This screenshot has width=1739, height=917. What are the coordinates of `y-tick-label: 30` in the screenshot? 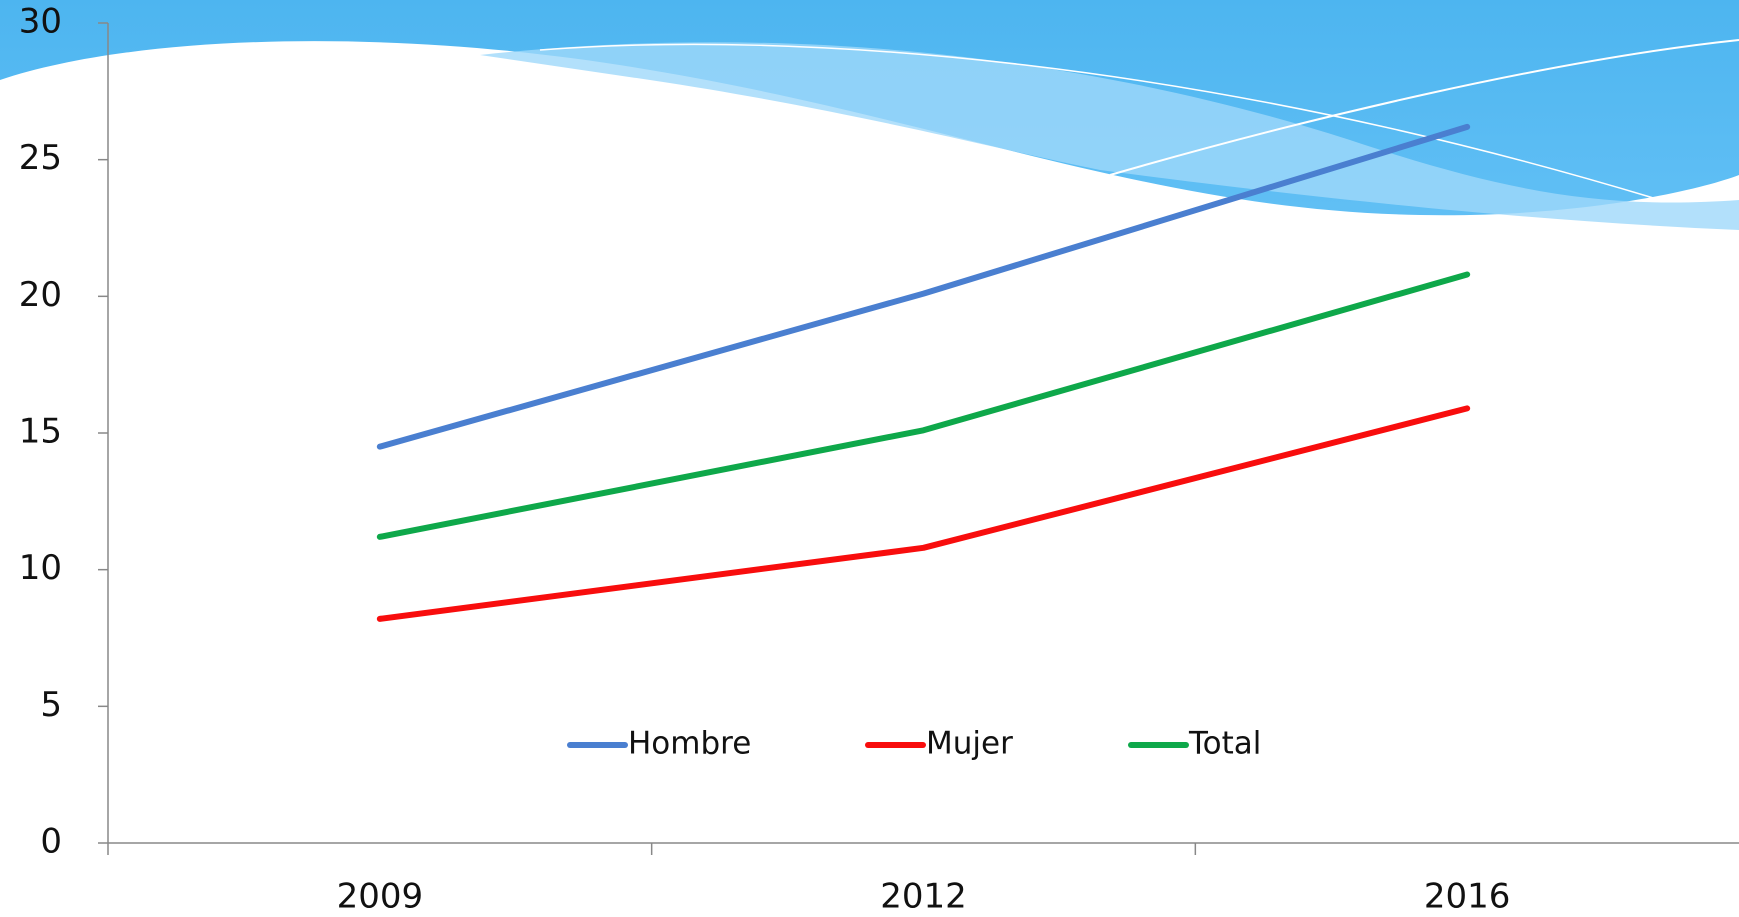 It's located at (40, 22).